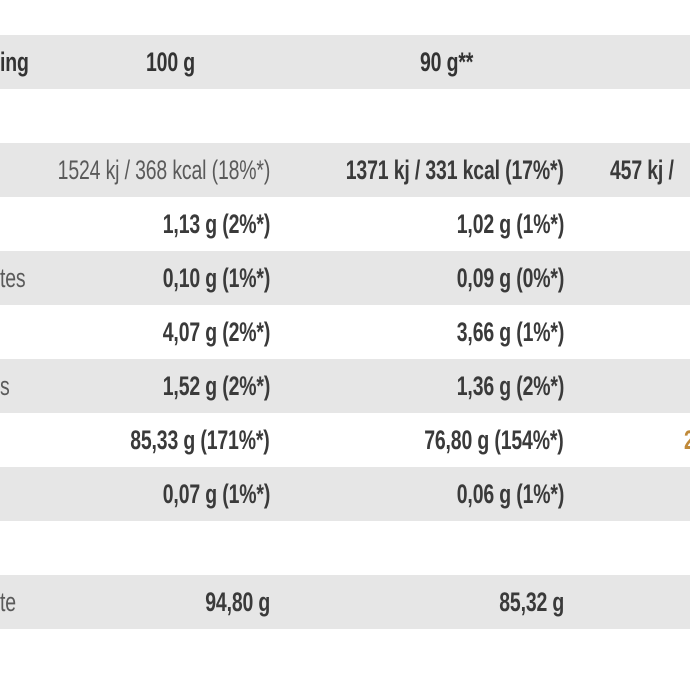 The image size is (690, 690). Describe the element at coordinates (494, 440) in the screenshot. I see `value-90g: 76,80 g (154%*)` at that location.